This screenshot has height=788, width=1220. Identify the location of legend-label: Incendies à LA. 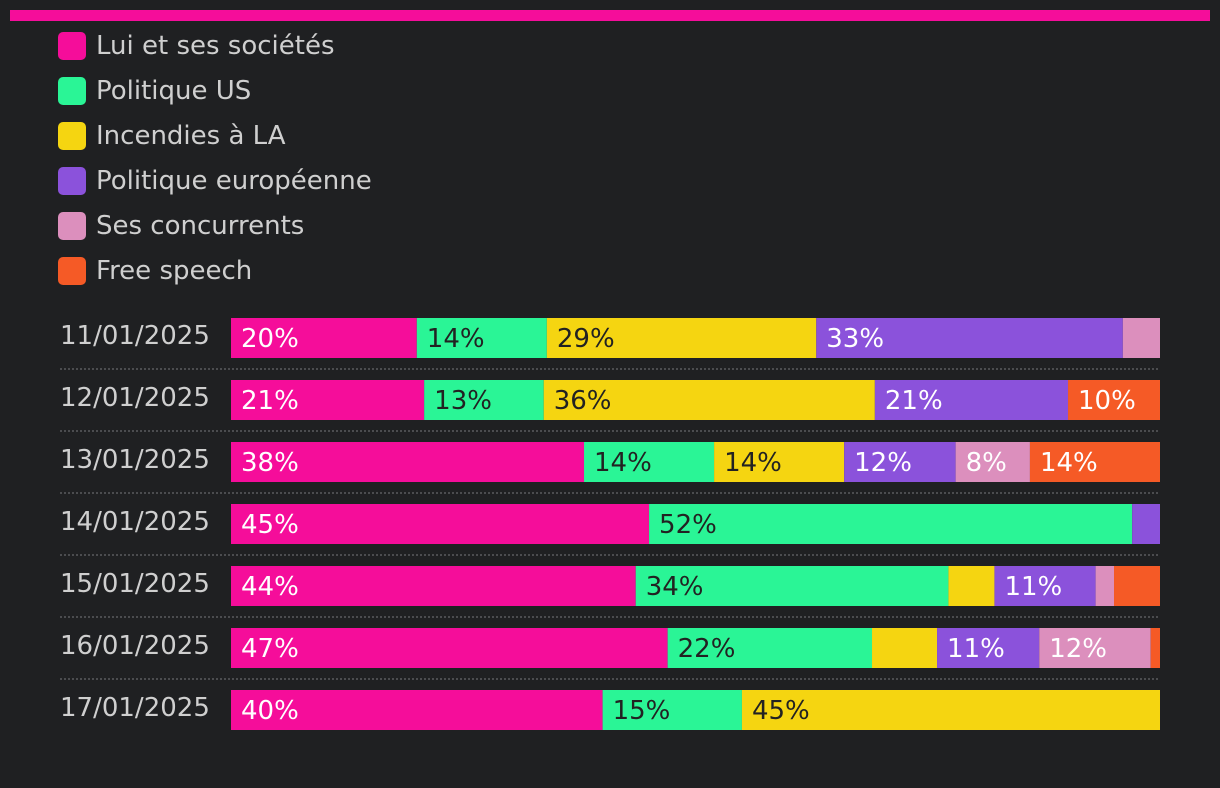
(191, 135).